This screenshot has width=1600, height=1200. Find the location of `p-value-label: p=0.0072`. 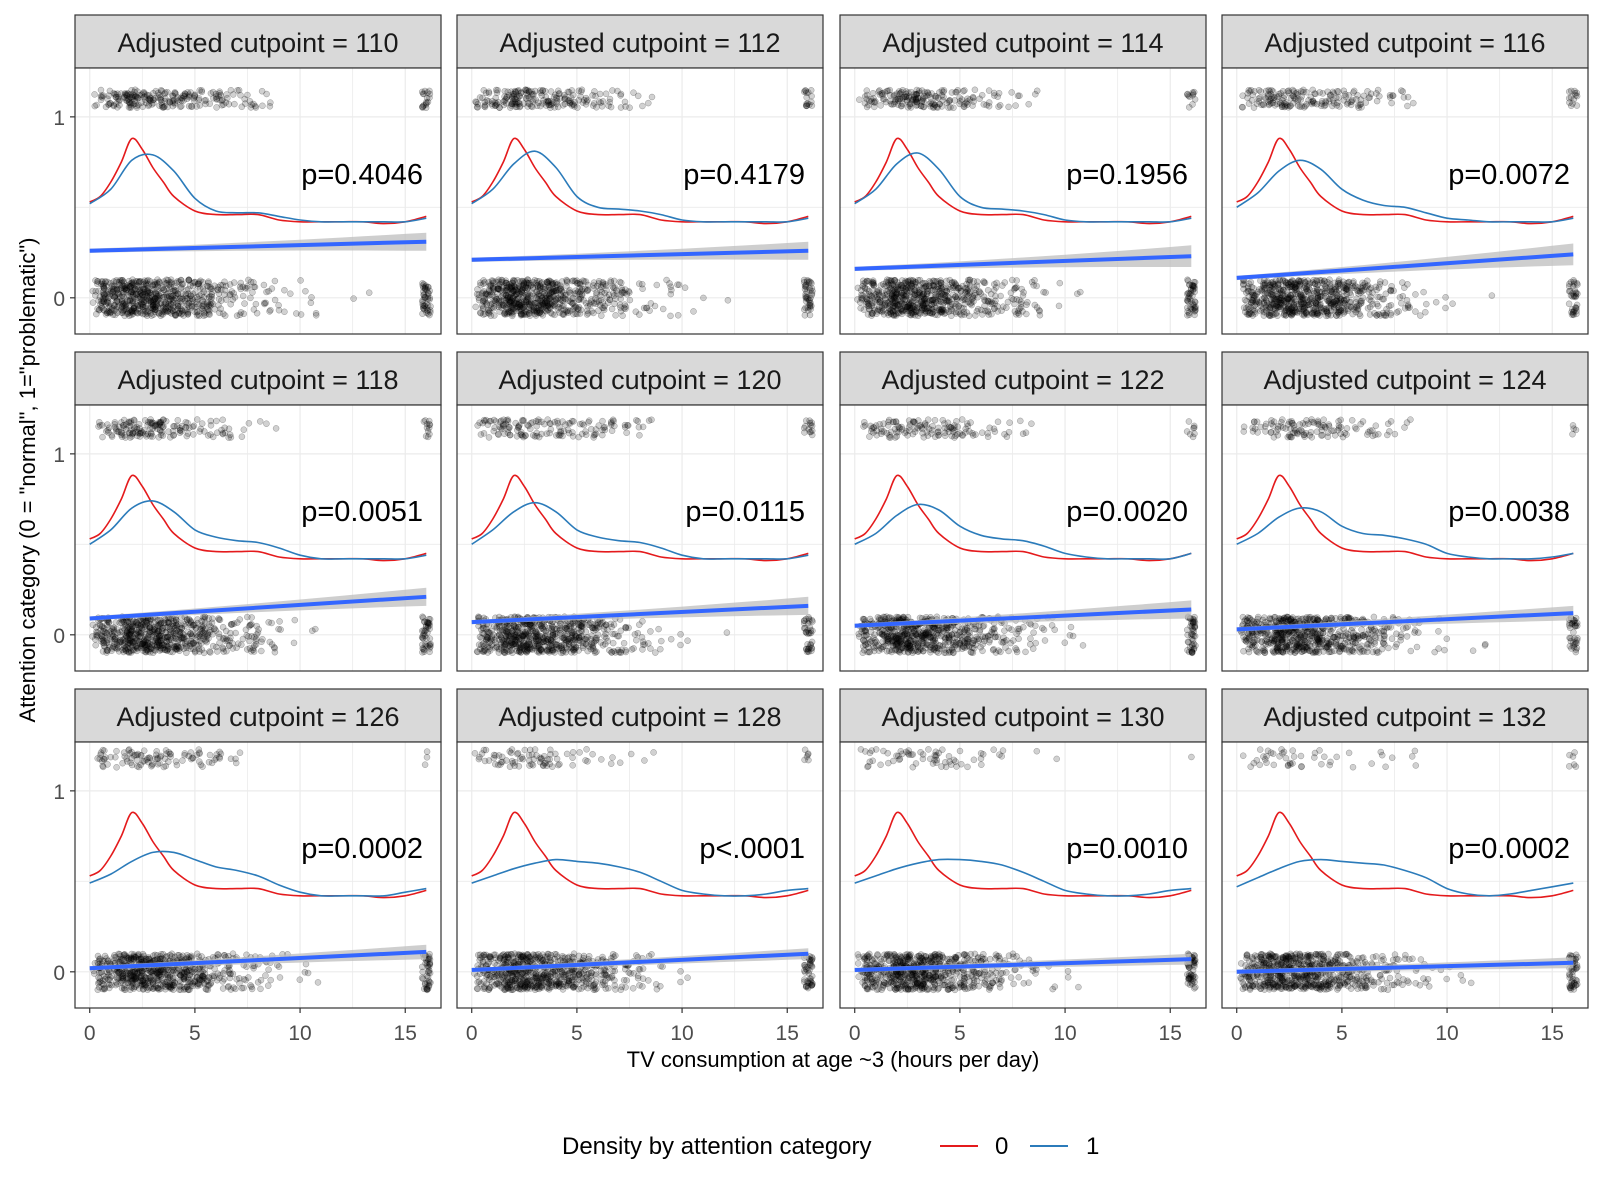

p-value-label: p=0.0072 is located at coordinates (1509, 175).